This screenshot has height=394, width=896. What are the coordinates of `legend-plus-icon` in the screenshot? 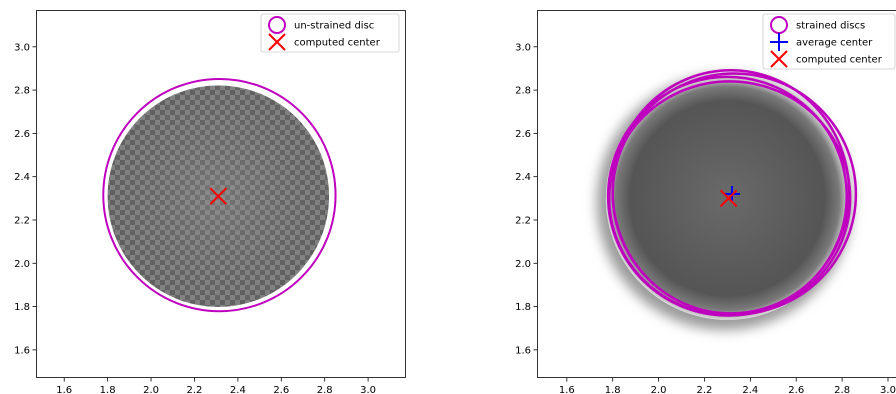 It's located at (779, 42).